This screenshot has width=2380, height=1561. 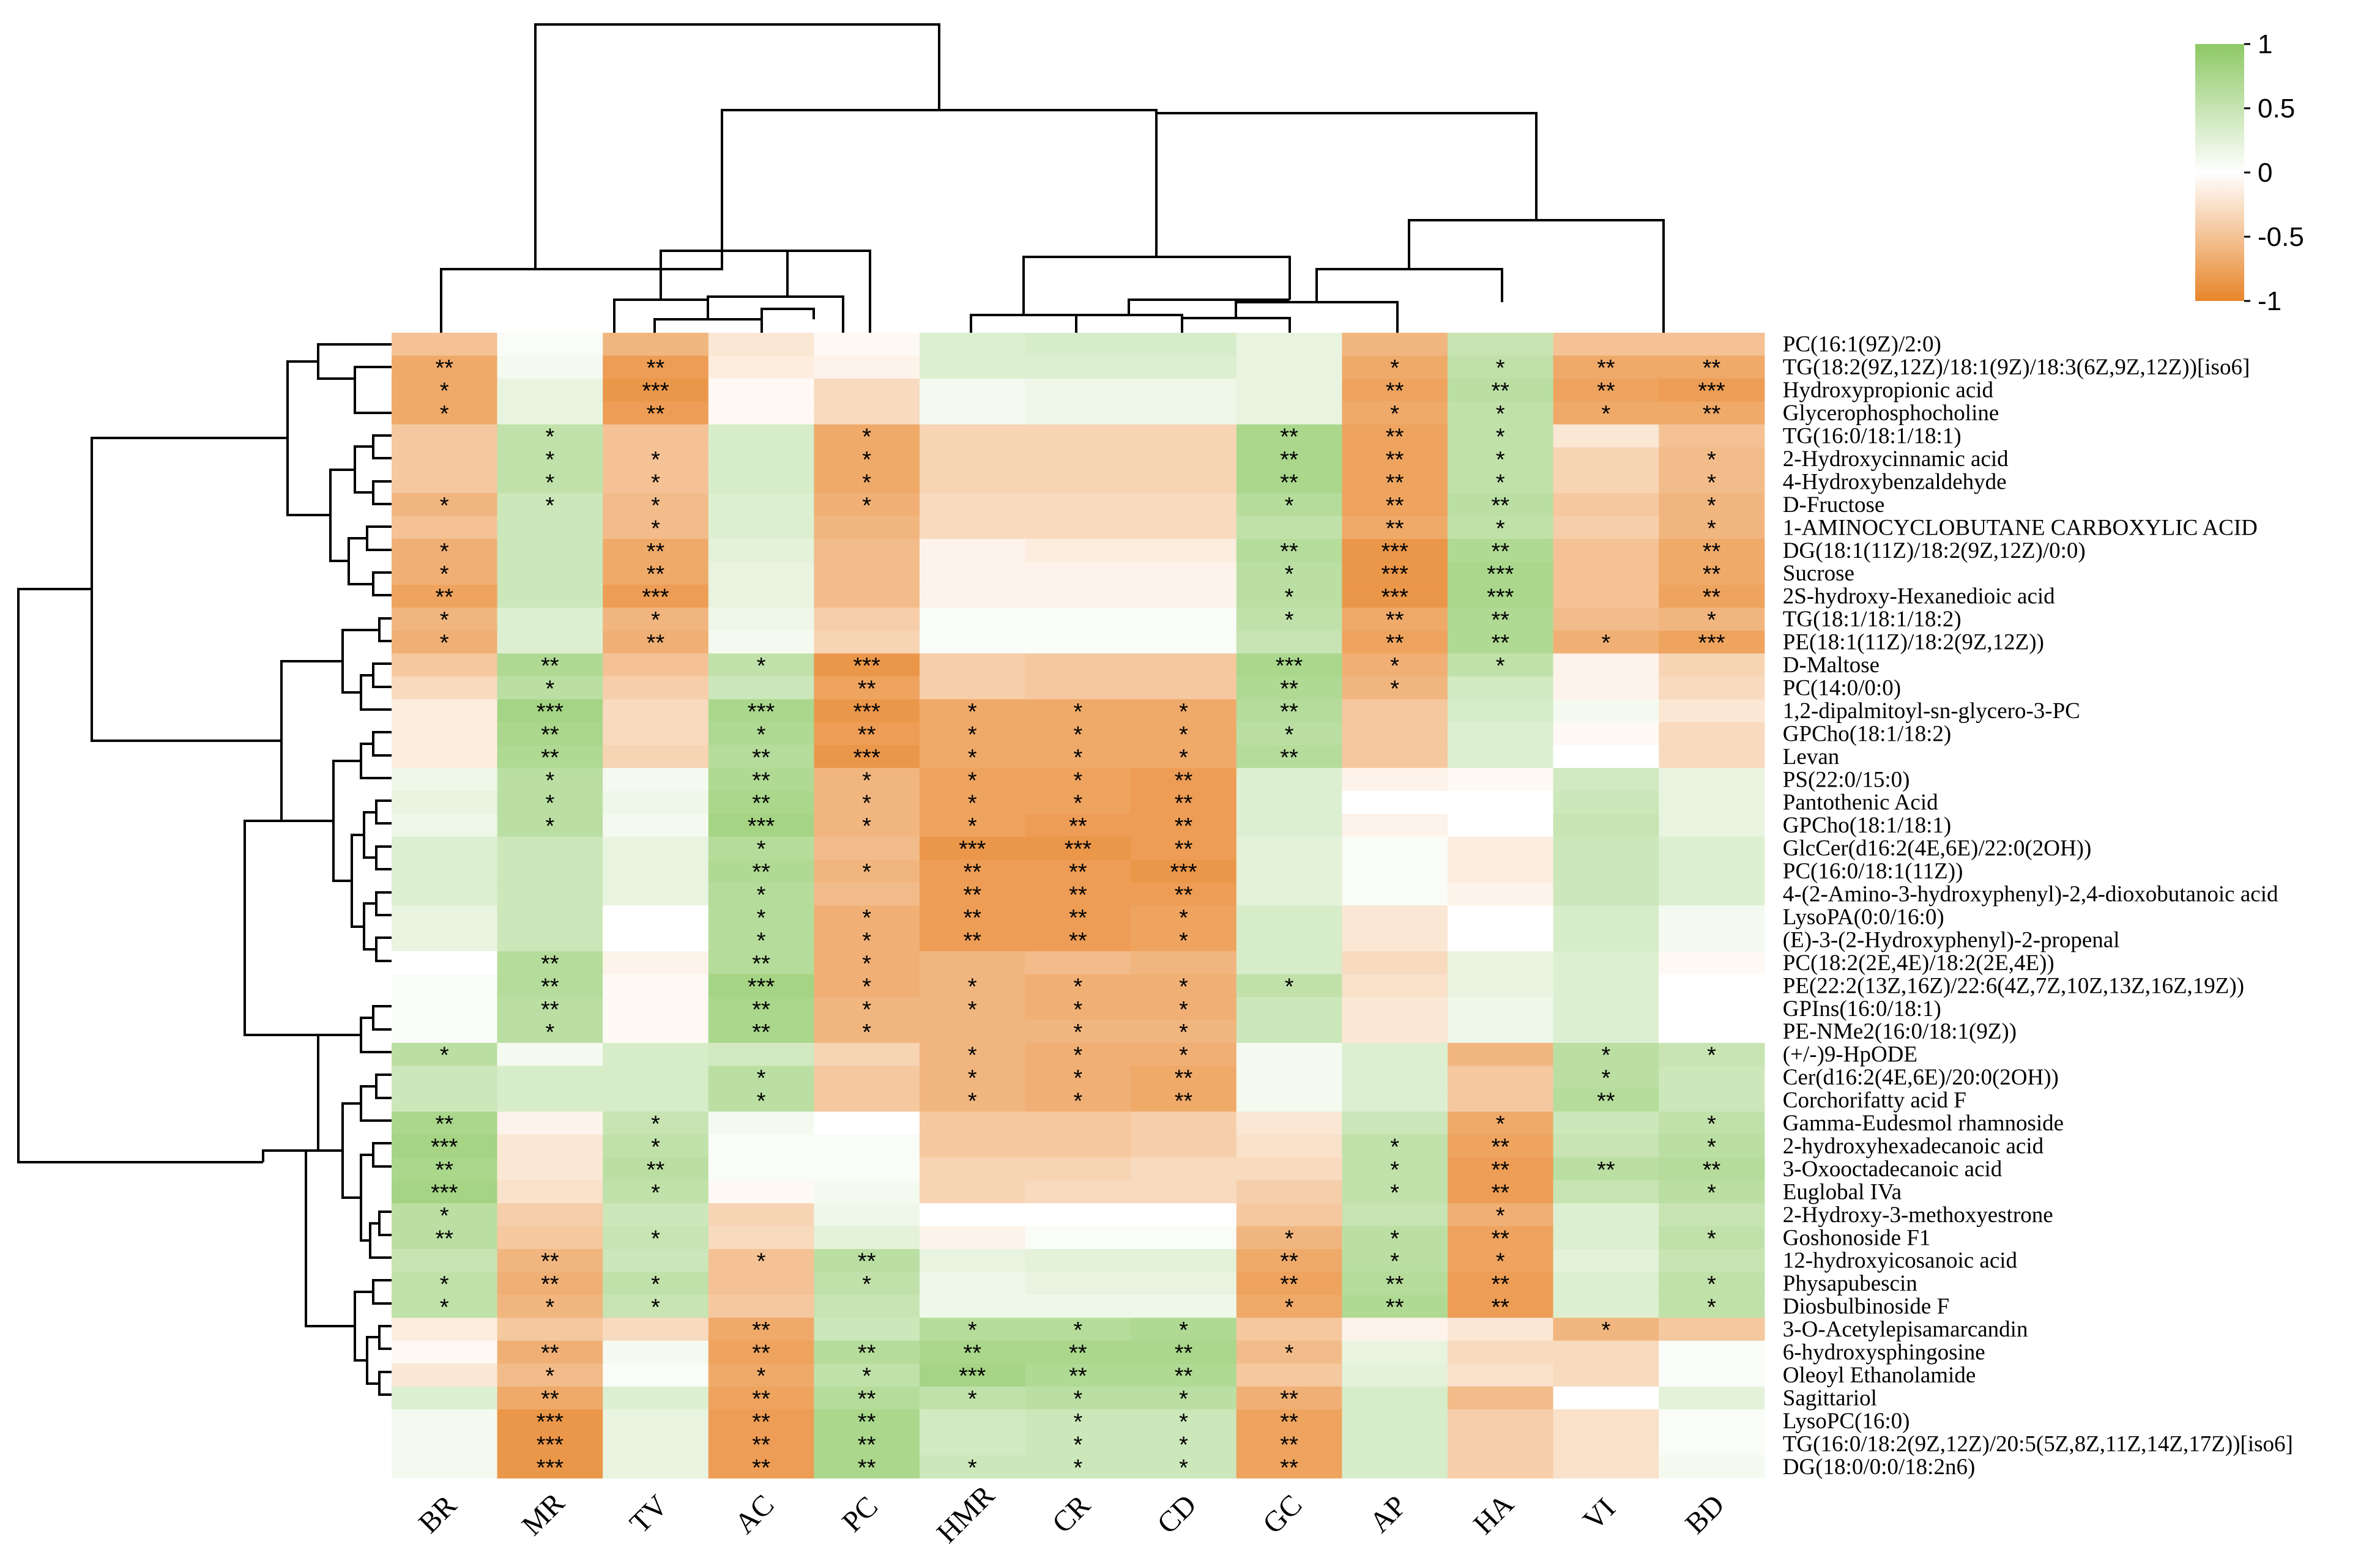 I want to click on row-label: GPIns(16:0/18:1), so click(x=1862, y=1009).